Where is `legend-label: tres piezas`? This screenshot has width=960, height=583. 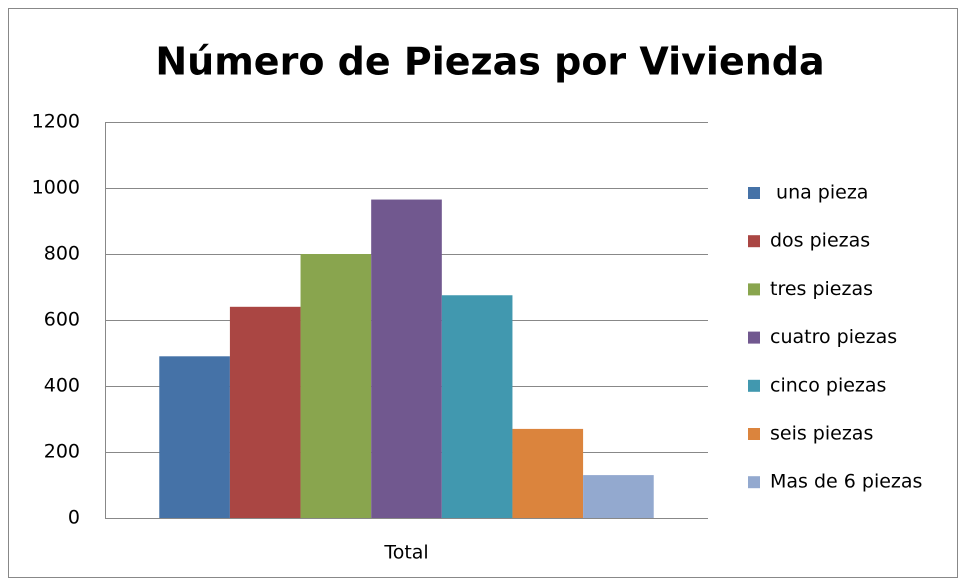 legend-label: tres piezas is located at coordinates (821, 289).